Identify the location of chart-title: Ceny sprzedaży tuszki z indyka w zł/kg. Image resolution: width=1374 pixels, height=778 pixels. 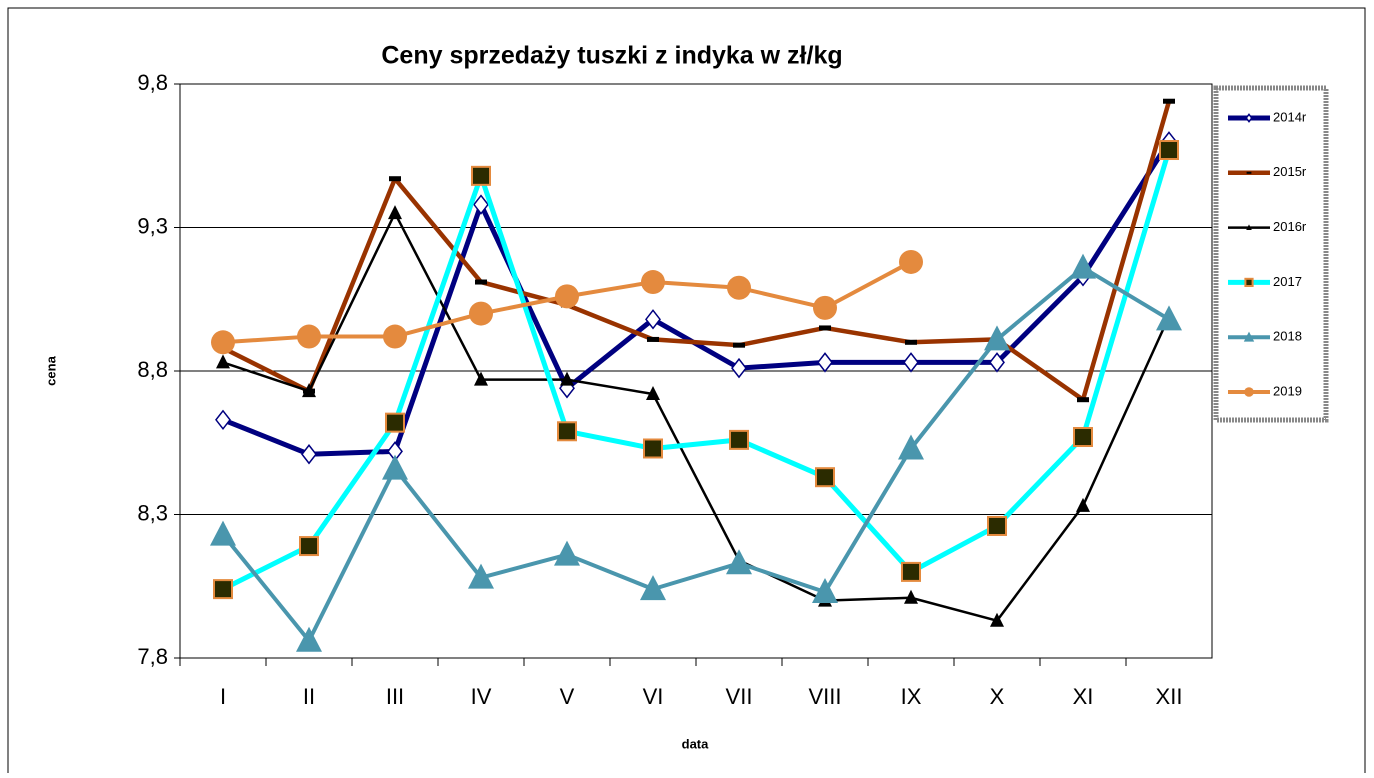
(611, 56).